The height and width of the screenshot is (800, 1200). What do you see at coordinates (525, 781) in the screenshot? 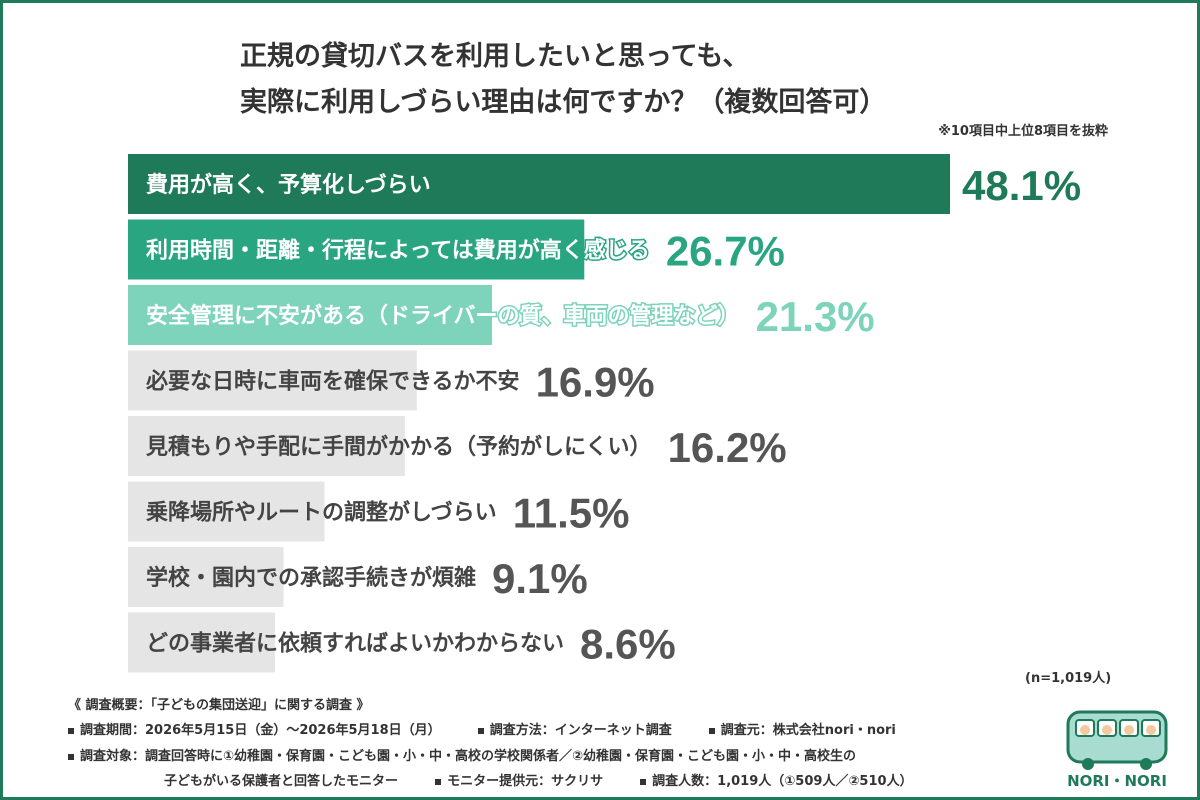
I see `footer-provider: モニター提供元：サクリサ` at bounding box center [525, 781].